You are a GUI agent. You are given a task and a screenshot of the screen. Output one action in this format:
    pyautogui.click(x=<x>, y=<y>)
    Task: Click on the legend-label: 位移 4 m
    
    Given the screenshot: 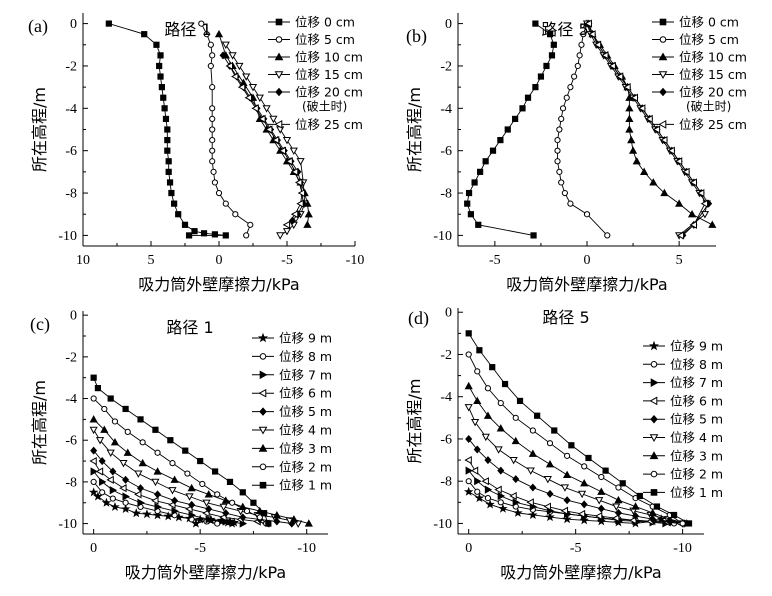 What is the action you would take?
    pyautogui.click(x=696, y=437)
    